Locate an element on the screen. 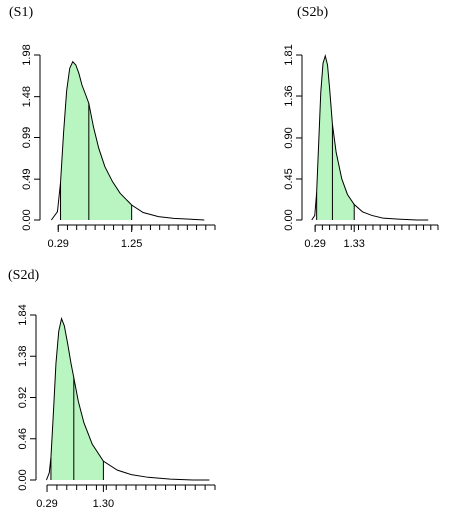 The height and width of the screenshot is (519, 453). y-tick-label-2: 0.92 is located at coordinates (23, 397).